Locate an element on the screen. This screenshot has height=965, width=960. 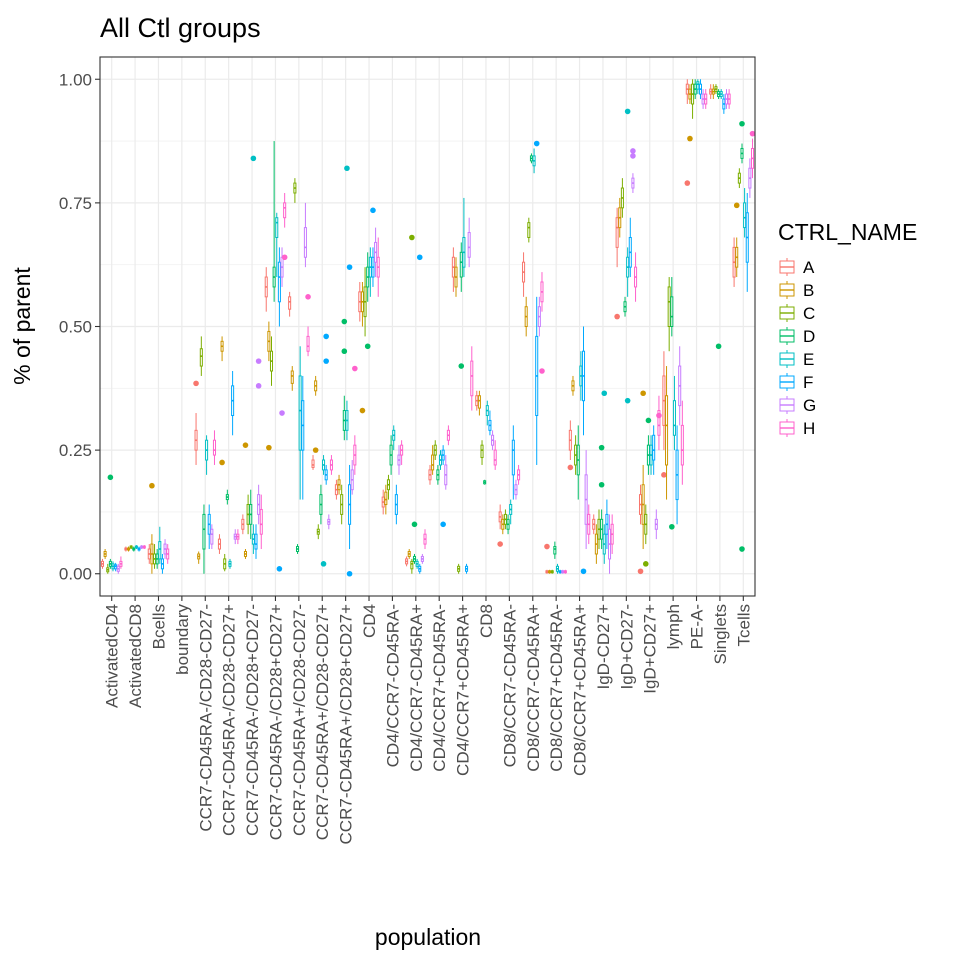
box-PE-A--H is located at coordinates (706, 99).